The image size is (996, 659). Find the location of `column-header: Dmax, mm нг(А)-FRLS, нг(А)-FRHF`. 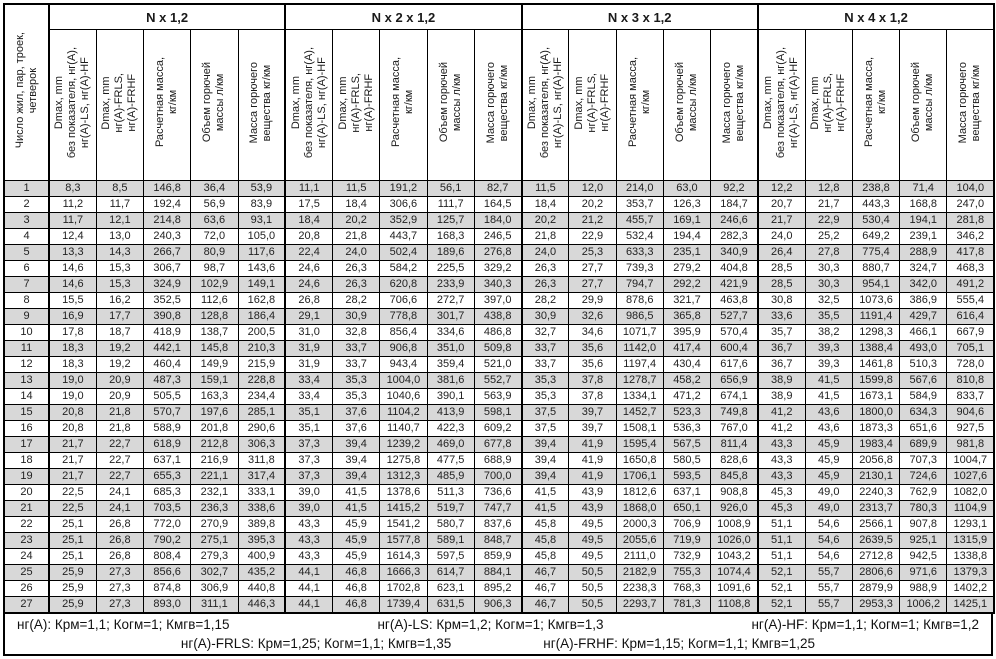

column-header: Dmax, mm нг(А)-FRLS, нг(А)-FRHF is located at coordinates (828, 105).